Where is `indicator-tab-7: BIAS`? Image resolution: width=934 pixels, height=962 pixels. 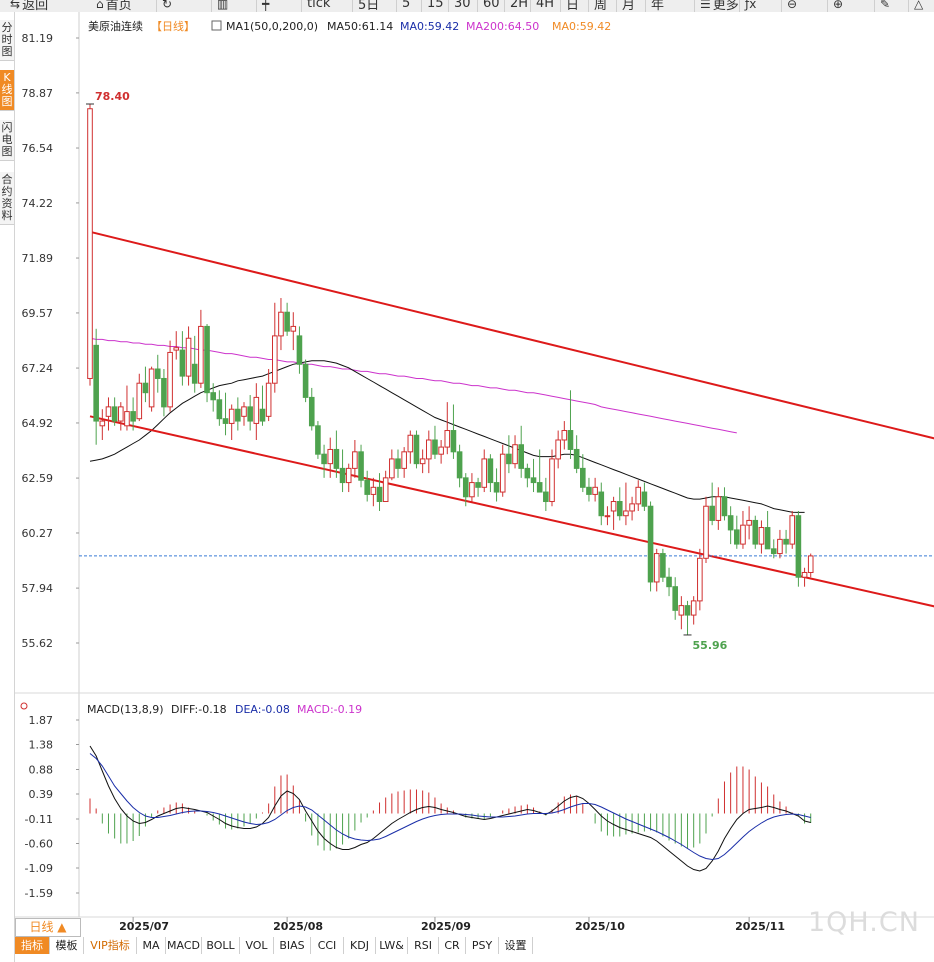 indicator-tab-7: BIAS is located at coordinates (292, 945).